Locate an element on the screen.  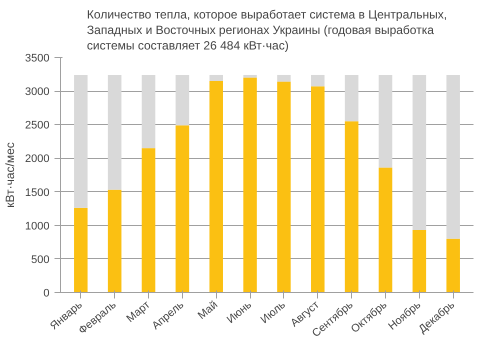
y-axis-title: кВт·час/мес is located at coordinates (10, 175).